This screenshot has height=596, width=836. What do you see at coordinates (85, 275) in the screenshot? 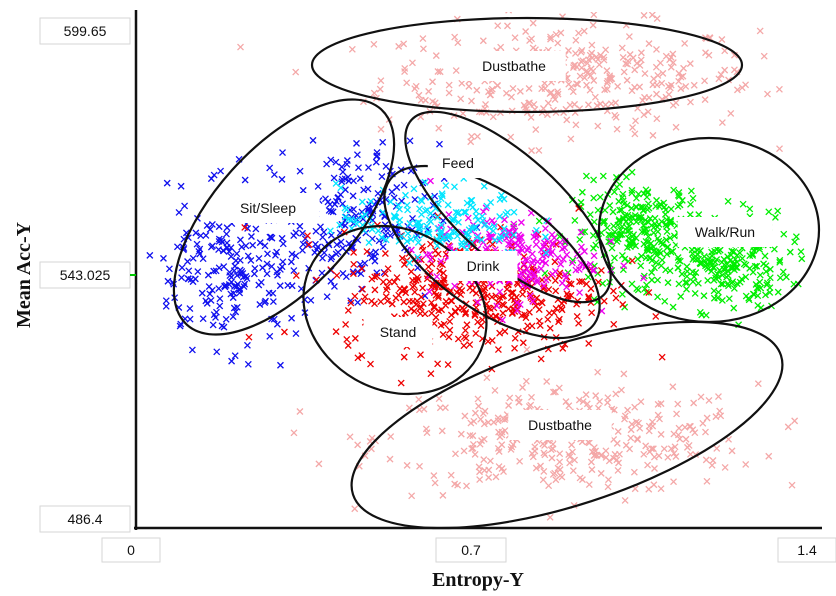
I see `y-tick-label-box` at bounding box center [85, 275].